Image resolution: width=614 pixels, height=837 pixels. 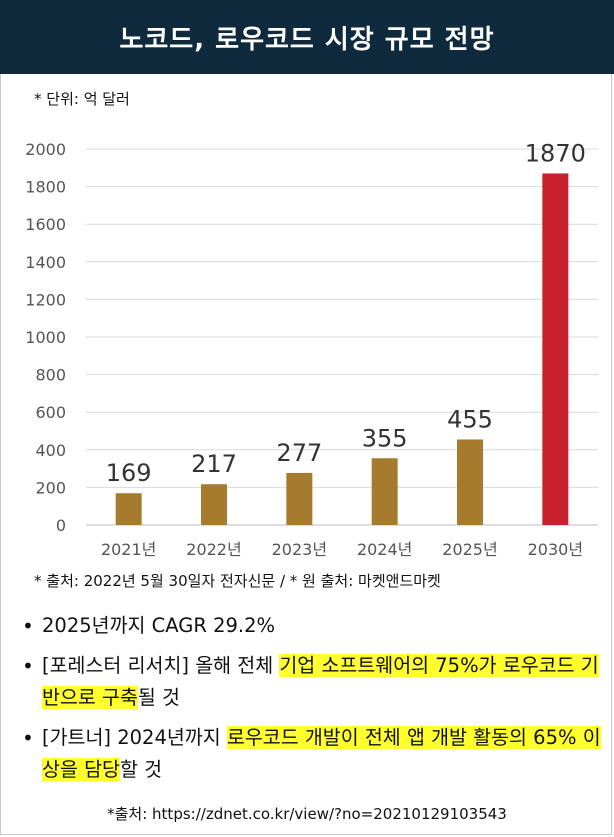 What do you see at coordinates (213, 549) in the screenshot?
I see `x-tick-label: 2022년` at bounding box center [213, 549].